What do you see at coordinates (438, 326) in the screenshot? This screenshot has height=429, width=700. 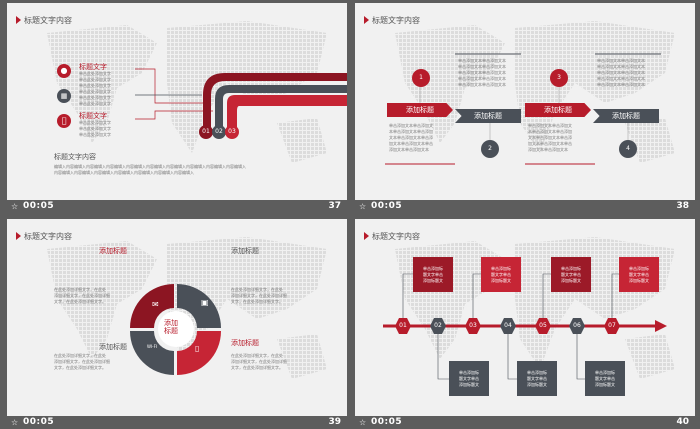 I see `step-hex: 02` at bounding box center [438, 326].